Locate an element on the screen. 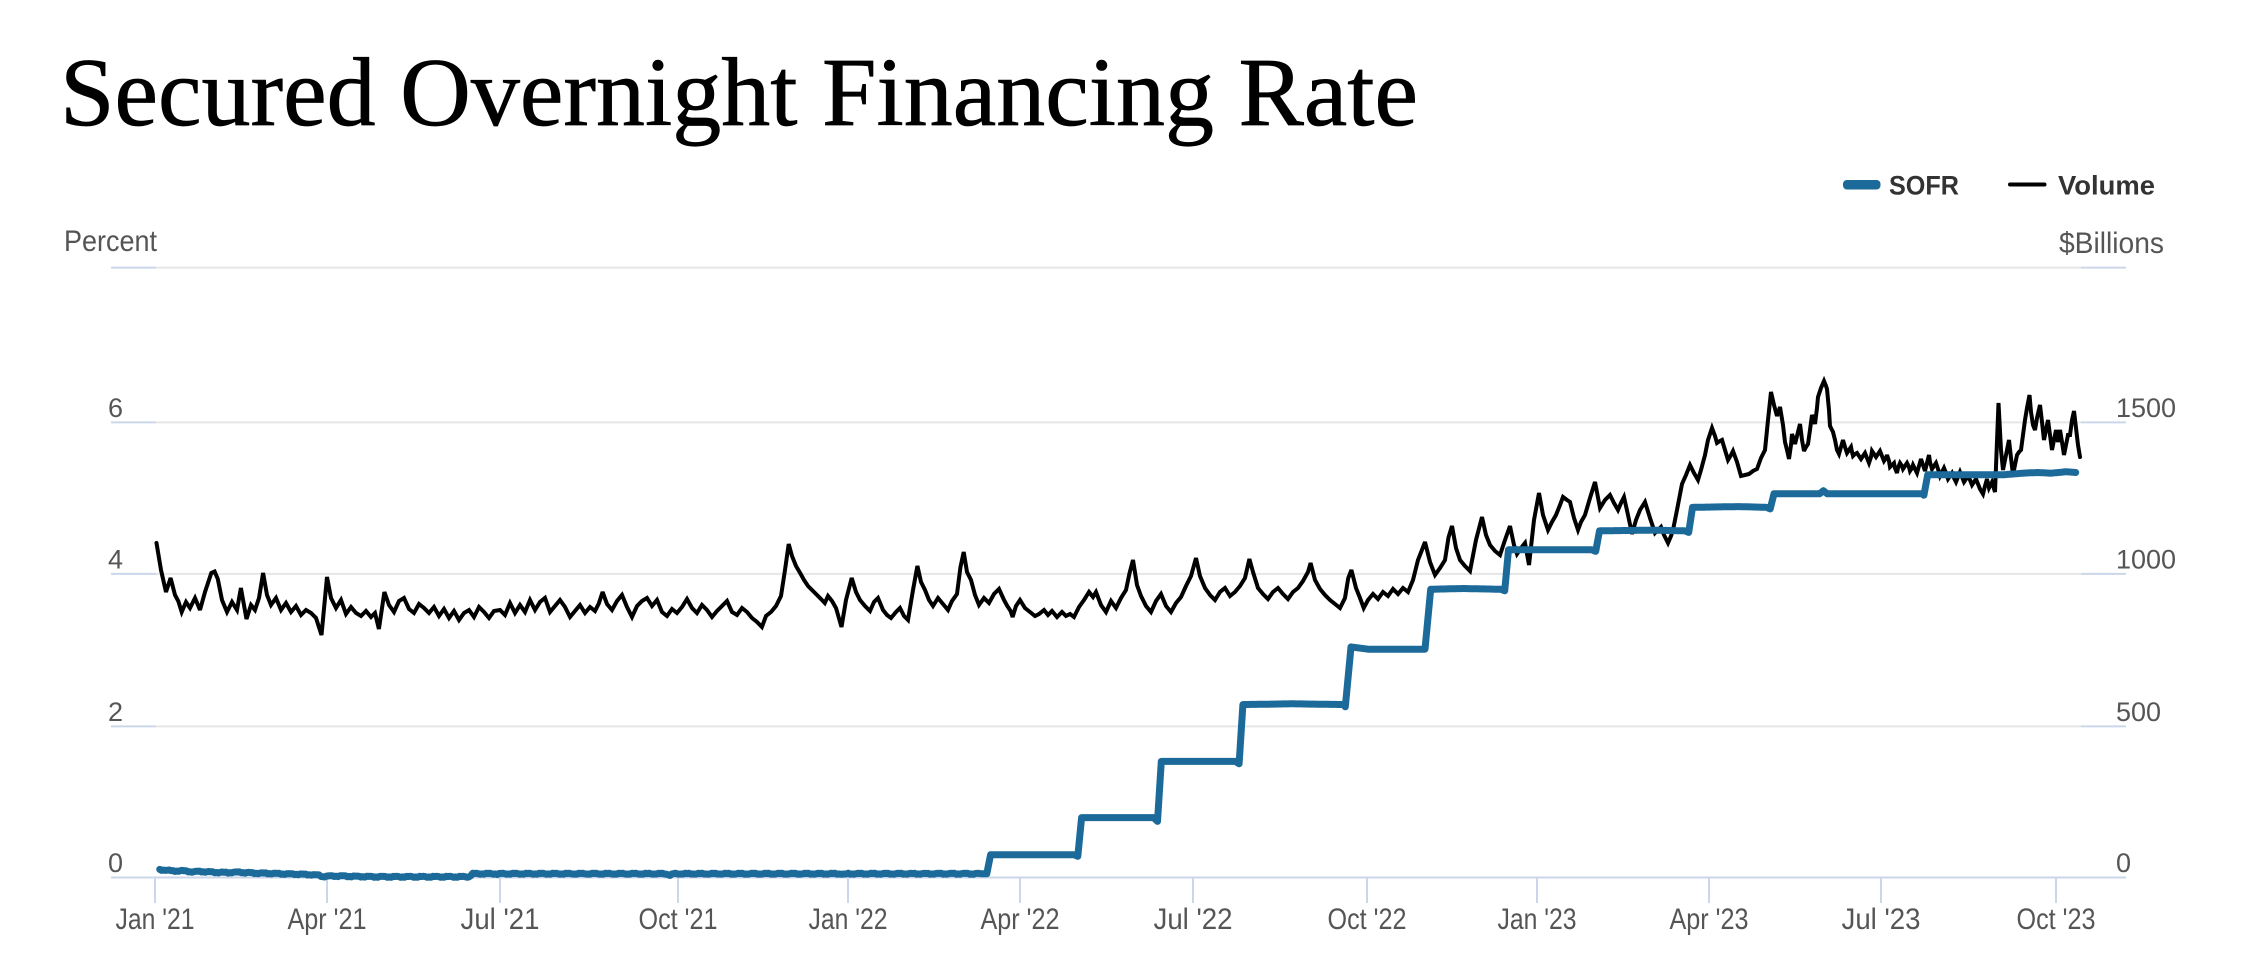  svg-text: Oct '21 is located at coordinates (678, 919).